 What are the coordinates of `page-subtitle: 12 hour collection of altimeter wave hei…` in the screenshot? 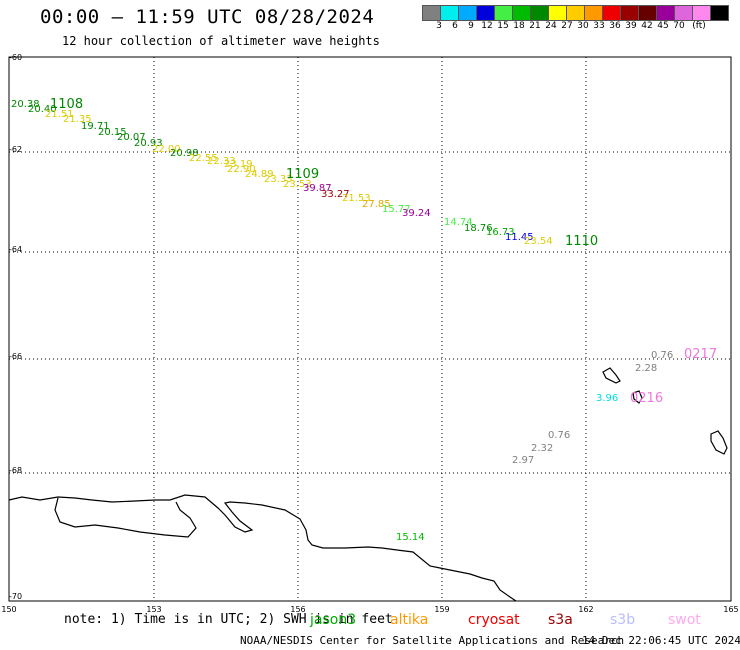 It's located at (221, 41).